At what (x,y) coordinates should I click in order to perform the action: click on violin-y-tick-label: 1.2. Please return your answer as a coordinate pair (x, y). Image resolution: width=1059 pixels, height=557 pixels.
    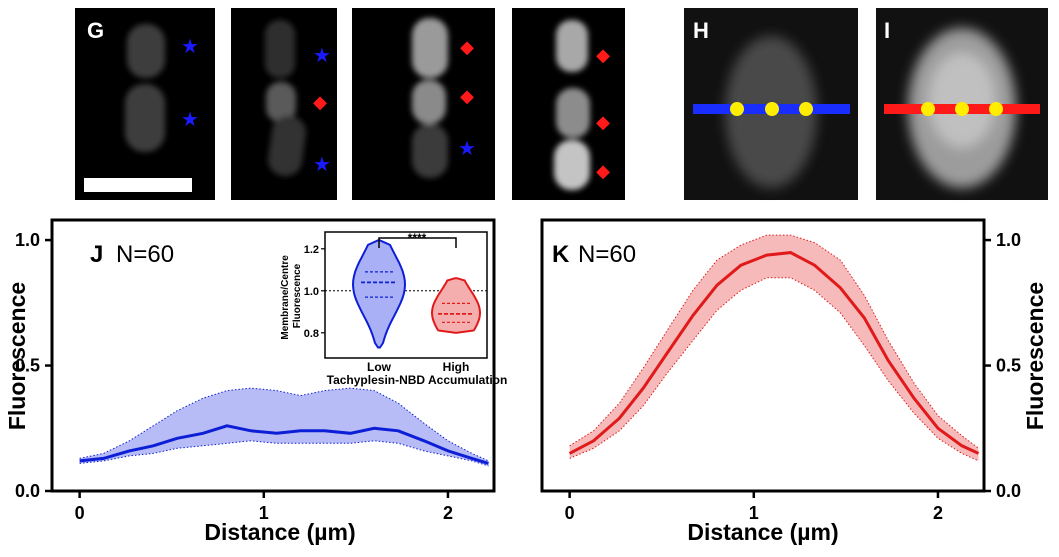
    Looking at the image, I should click on (311, 250).